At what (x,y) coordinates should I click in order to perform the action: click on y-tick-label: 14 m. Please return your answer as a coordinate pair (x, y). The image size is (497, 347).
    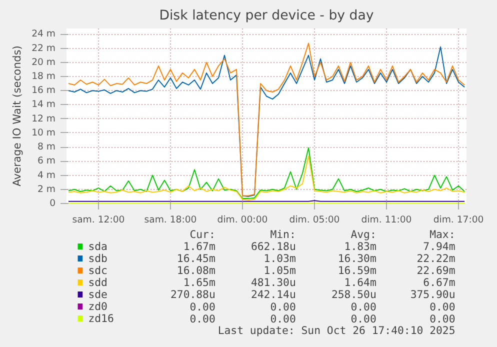
    Looking at the image, I should click on (44, 104).